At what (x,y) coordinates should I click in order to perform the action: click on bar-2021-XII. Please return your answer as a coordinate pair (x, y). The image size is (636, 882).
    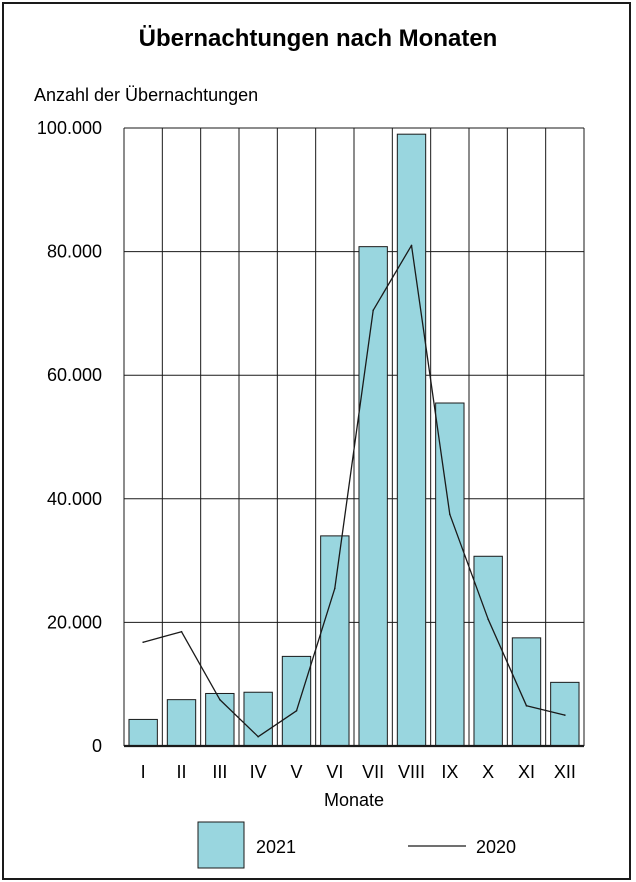
    Looking at the image, I should click on (565, 714).